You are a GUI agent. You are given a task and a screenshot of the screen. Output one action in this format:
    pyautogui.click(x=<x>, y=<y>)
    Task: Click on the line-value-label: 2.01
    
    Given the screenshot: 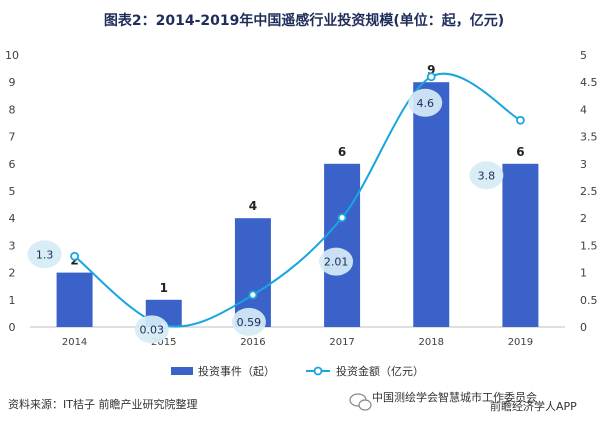 What is the action you would take?
    pyautogui.click(x=336, y=262)
    